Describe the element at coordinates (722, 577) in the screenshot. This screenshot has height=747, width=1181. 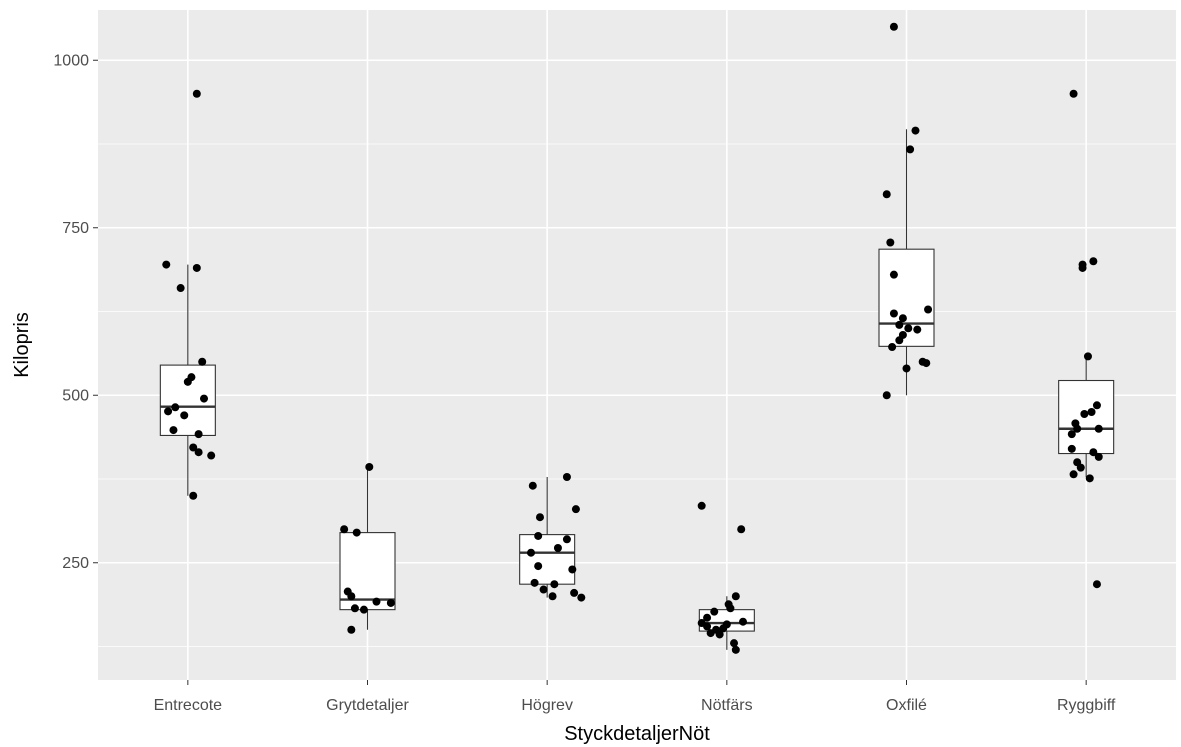
I see `points-nötfärs` at that location.